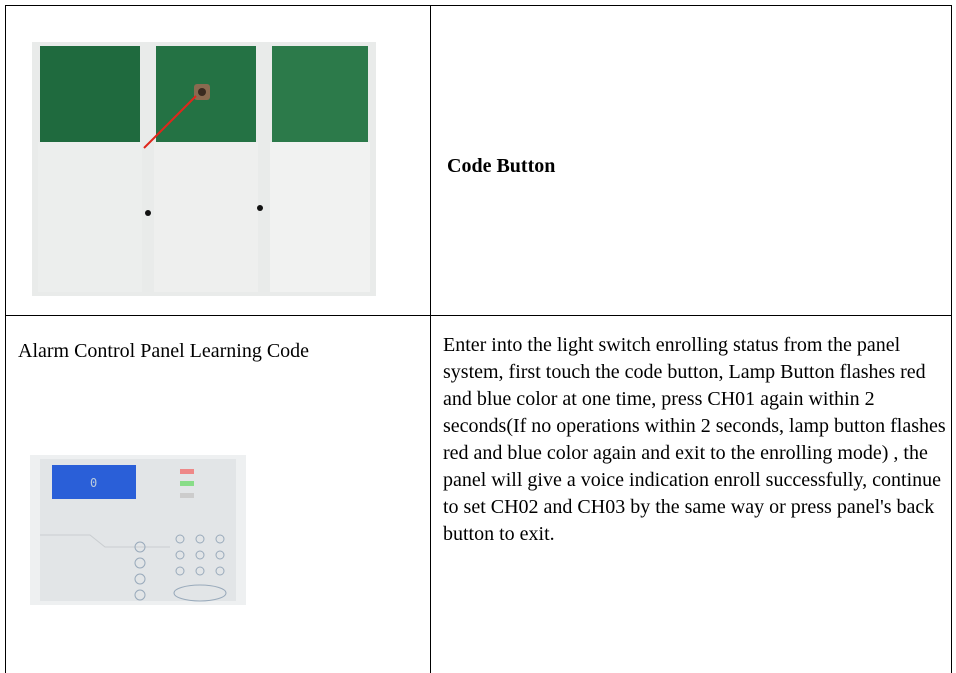  I want to click on circuit-board-photo, so click(204, 169).